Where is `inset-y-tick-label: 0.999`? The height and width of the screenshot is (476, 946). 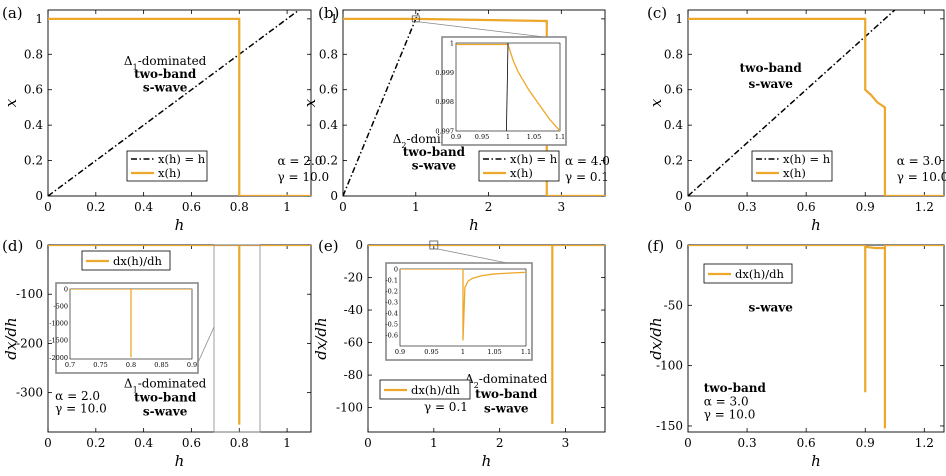 inset-y-tick-label: 0.999 is located at coordinates (444, 73).